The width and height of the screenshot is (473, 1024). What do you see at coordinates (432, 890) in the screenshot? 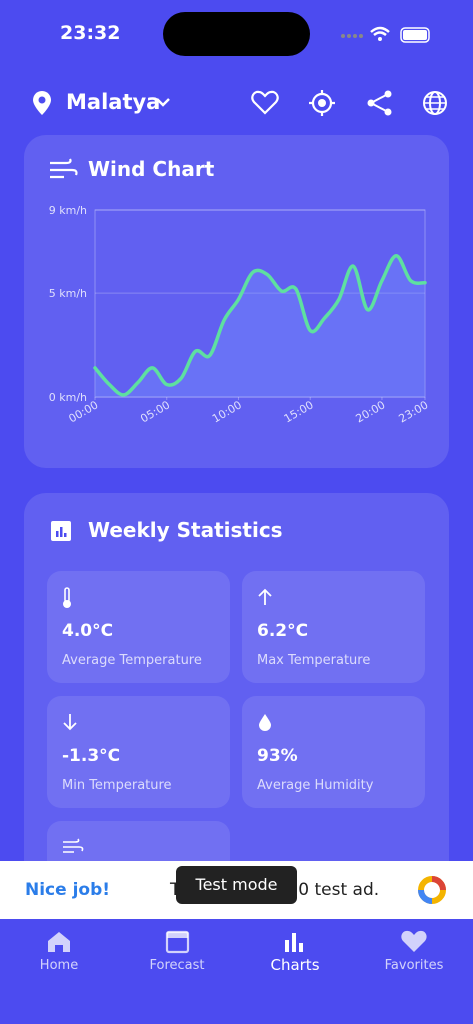
I see `ad-logo` at bounding box center [432, 890].